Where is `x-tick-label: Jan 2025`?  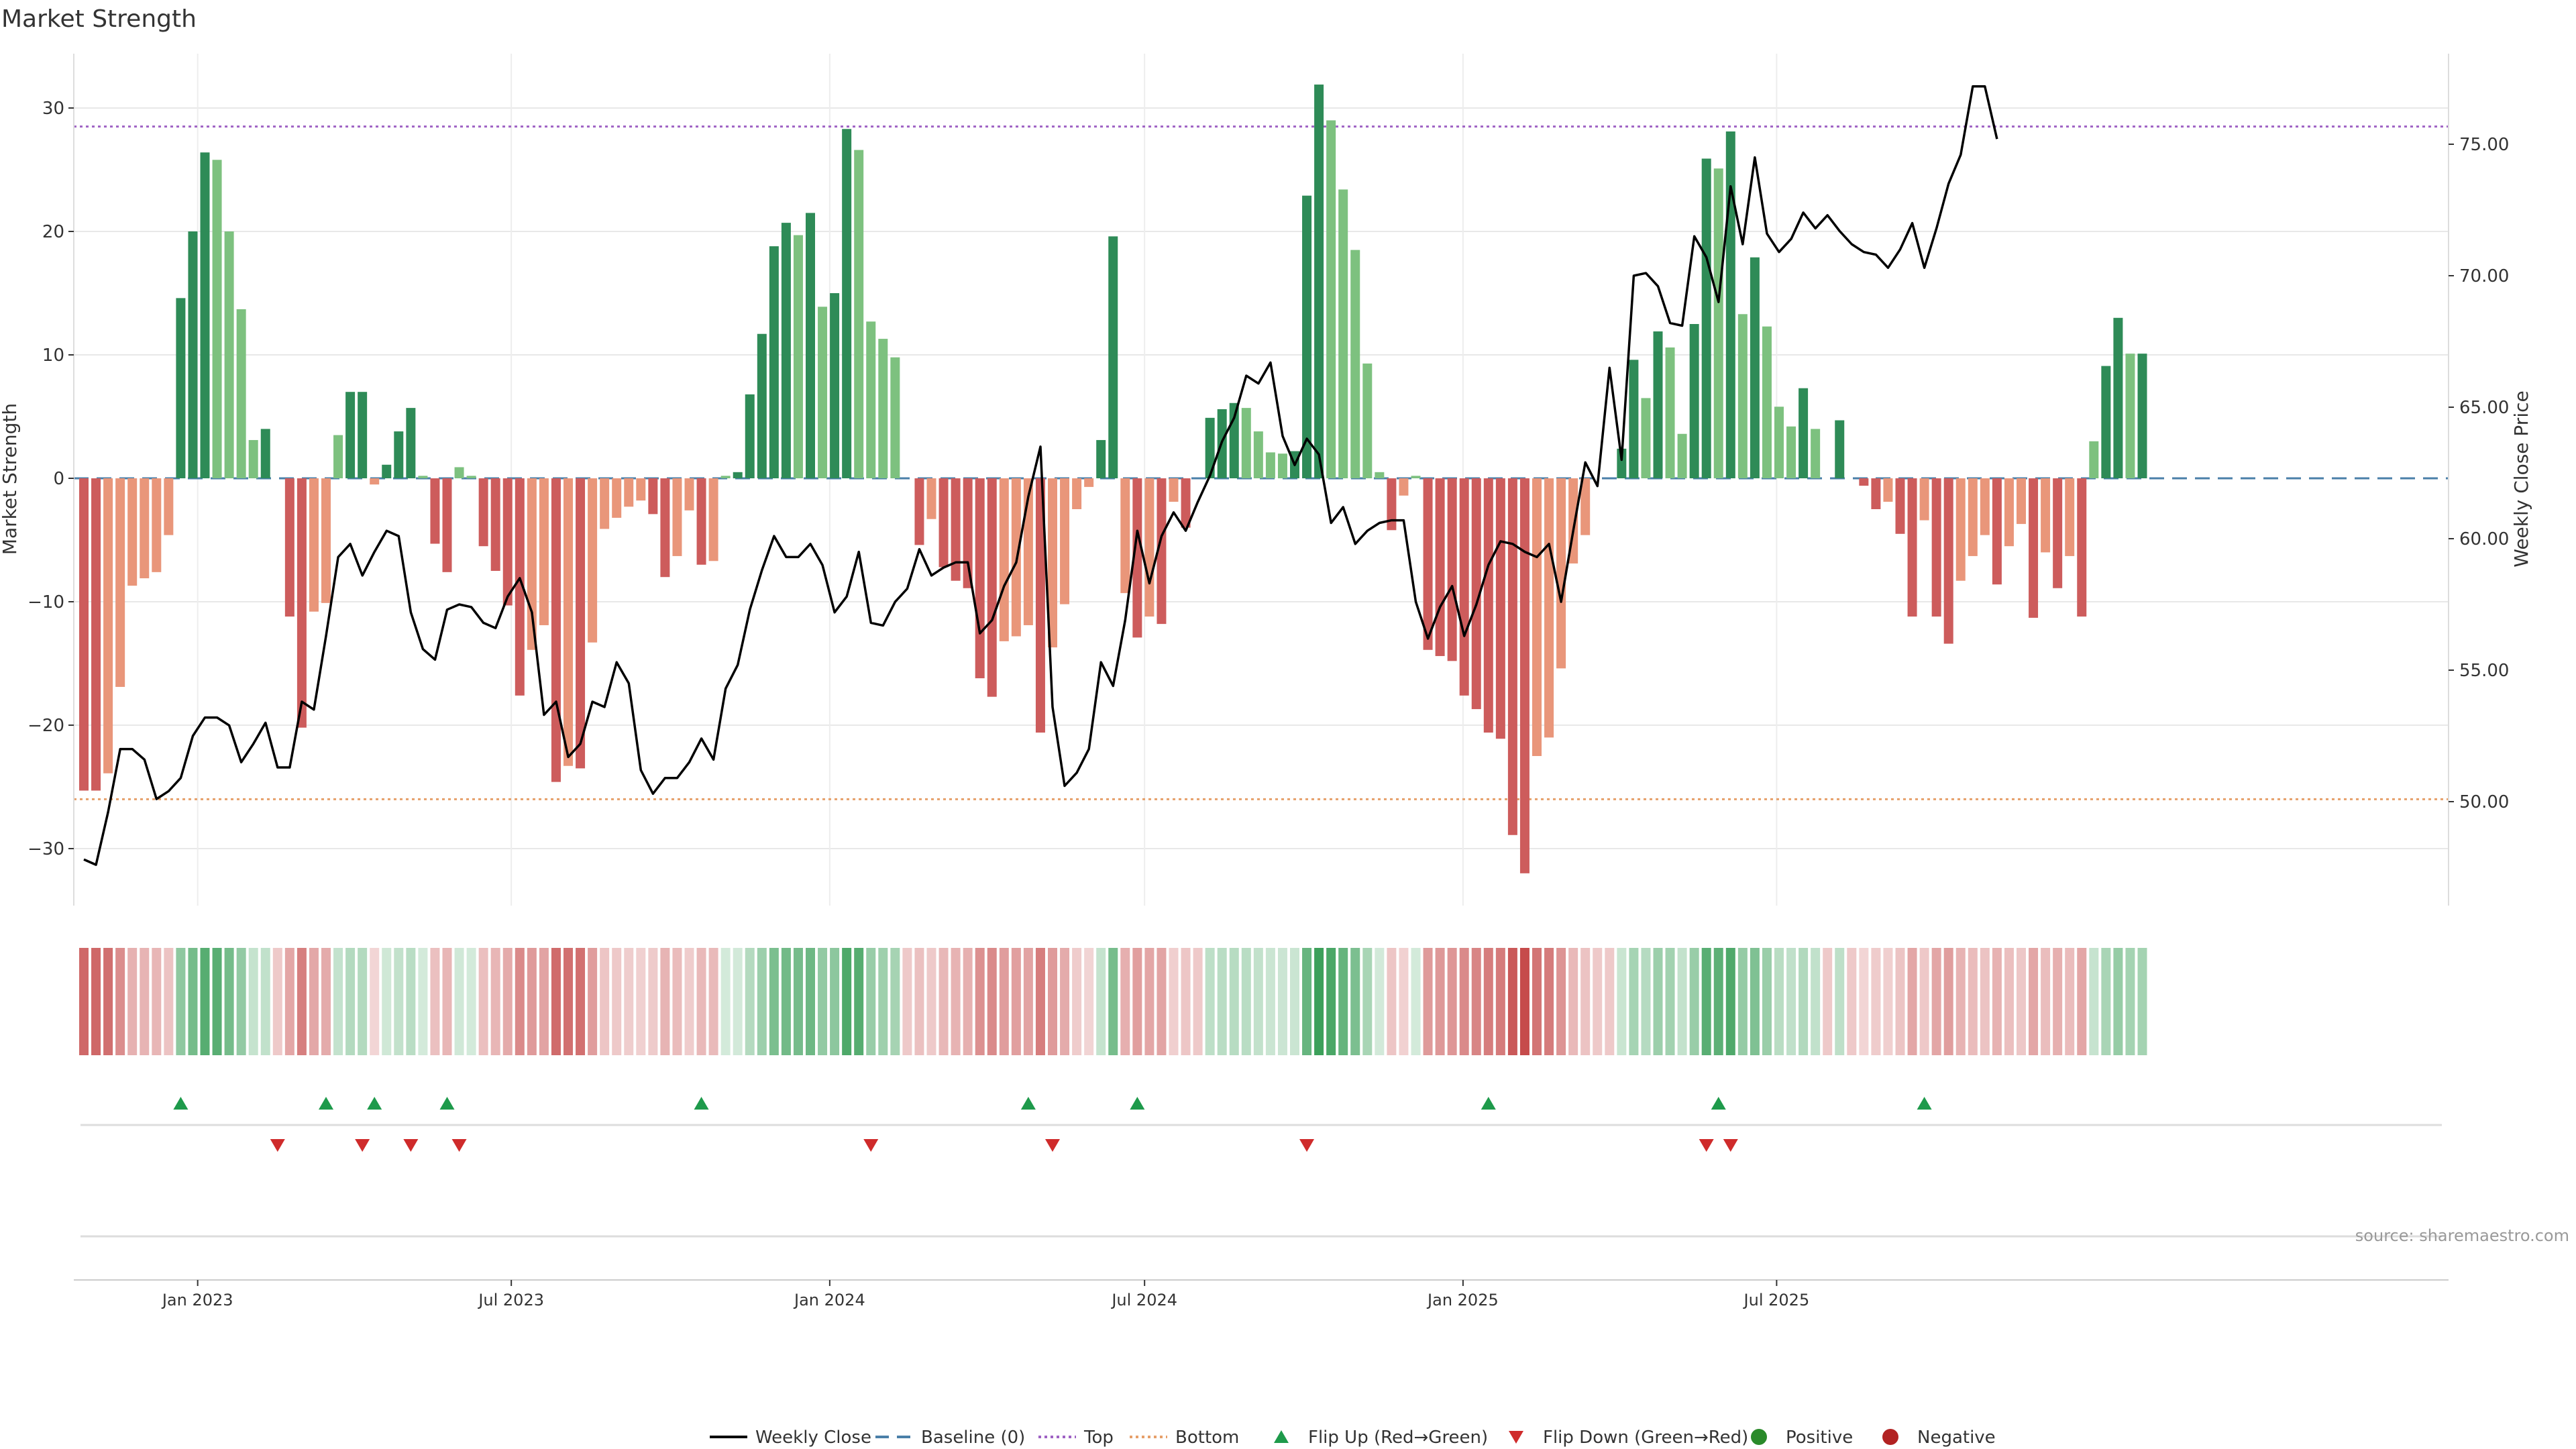
x-tick-label: Jan 2025 is located at coordinates (1462, 1300).